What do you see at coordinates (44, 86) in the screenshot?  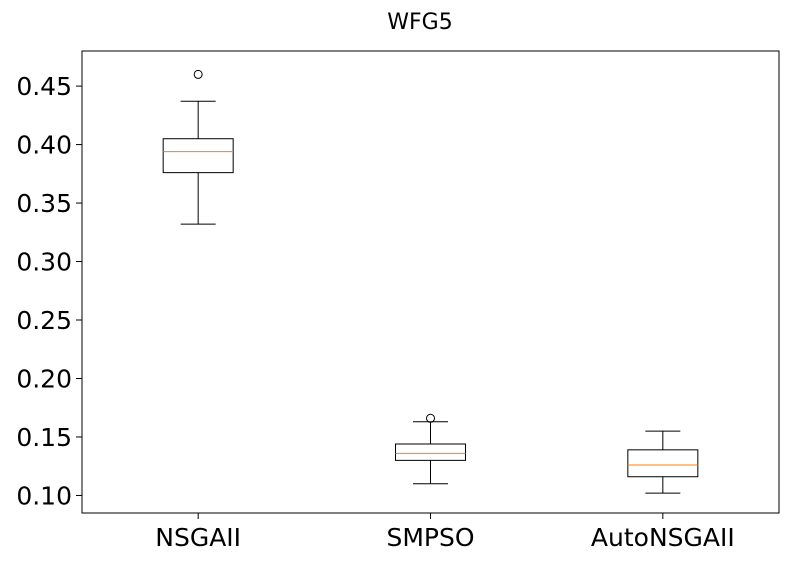 I see `y-tick-label: 0.45` at bounding box center [44, 86].